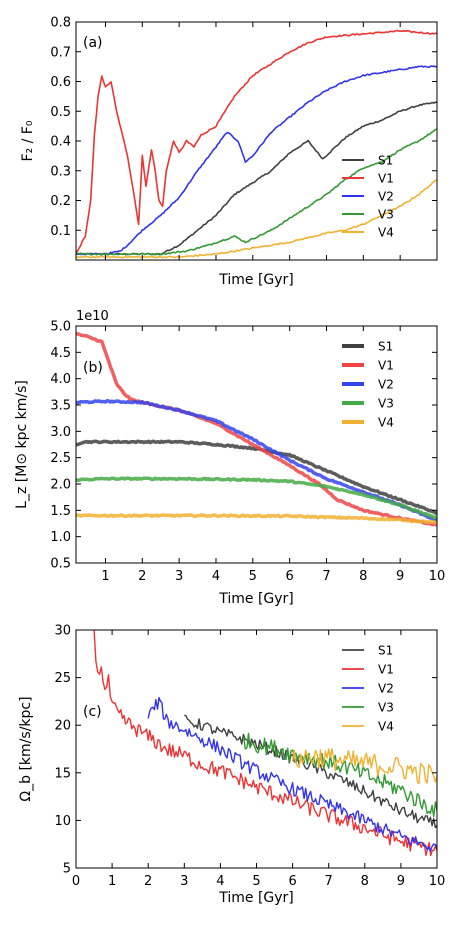 The width and height of the screenshot is (463, 926). Describe the element at coordinates (93, 368) in the screenshot. I see `panel-label: (b)` at that location.